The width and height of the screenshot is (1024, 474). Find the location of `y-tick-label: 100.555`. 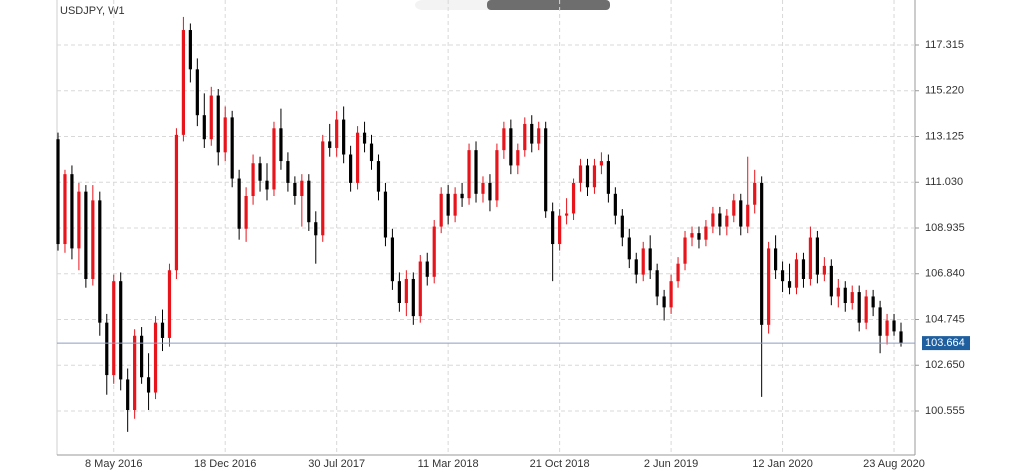

y-tick-label: 100.555 is located at coordinates (945, 411).